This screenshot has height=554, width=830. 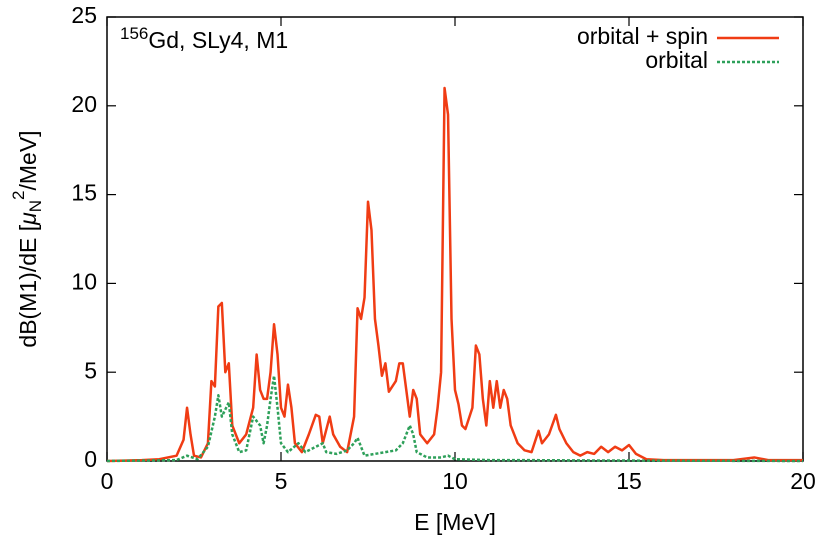 What do you see at coordinates (134, 33) in the screenshot?
I see `title-superscript: 156` at bounding box center [134, 33].